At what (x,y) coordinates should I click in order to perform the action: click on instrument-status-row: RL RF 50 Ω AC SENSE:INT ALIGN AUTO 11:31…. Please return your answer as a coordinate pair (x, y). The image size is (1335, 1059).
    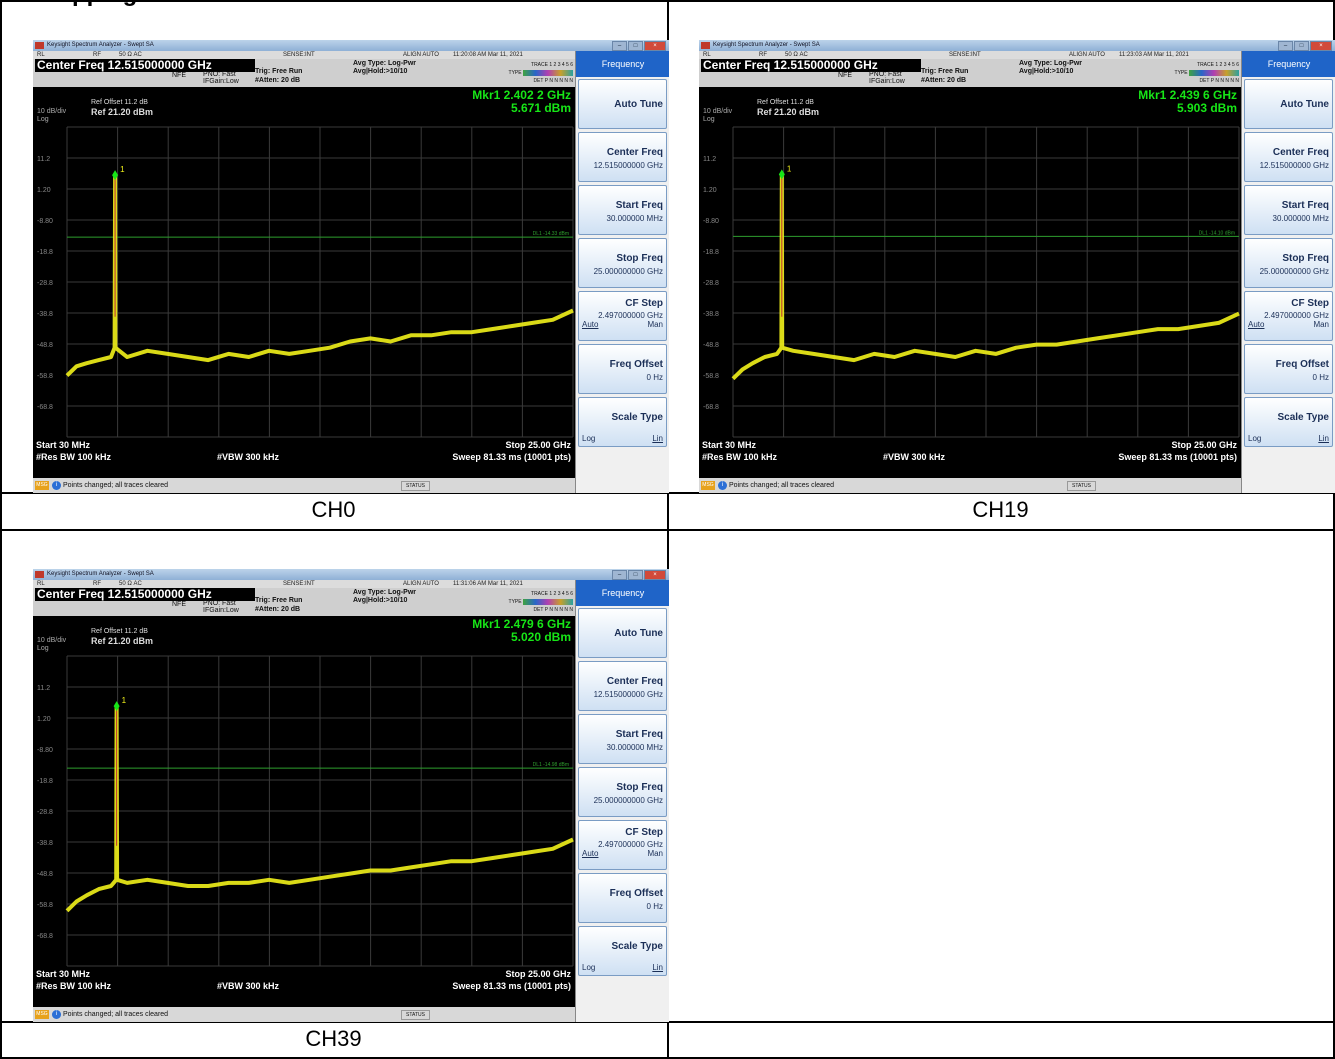
    Looking at the image, I should click on (304, 584).